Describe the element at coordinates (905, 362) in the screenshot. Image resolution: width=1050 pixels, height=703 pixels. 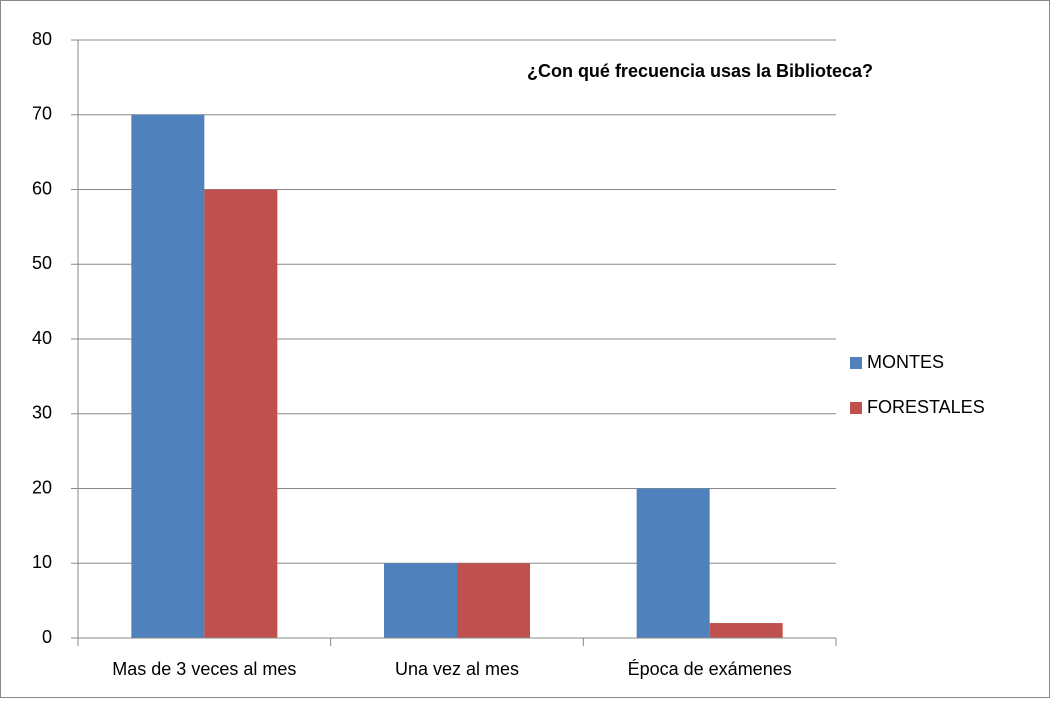
I see `legend-label: MONTES` at that location.